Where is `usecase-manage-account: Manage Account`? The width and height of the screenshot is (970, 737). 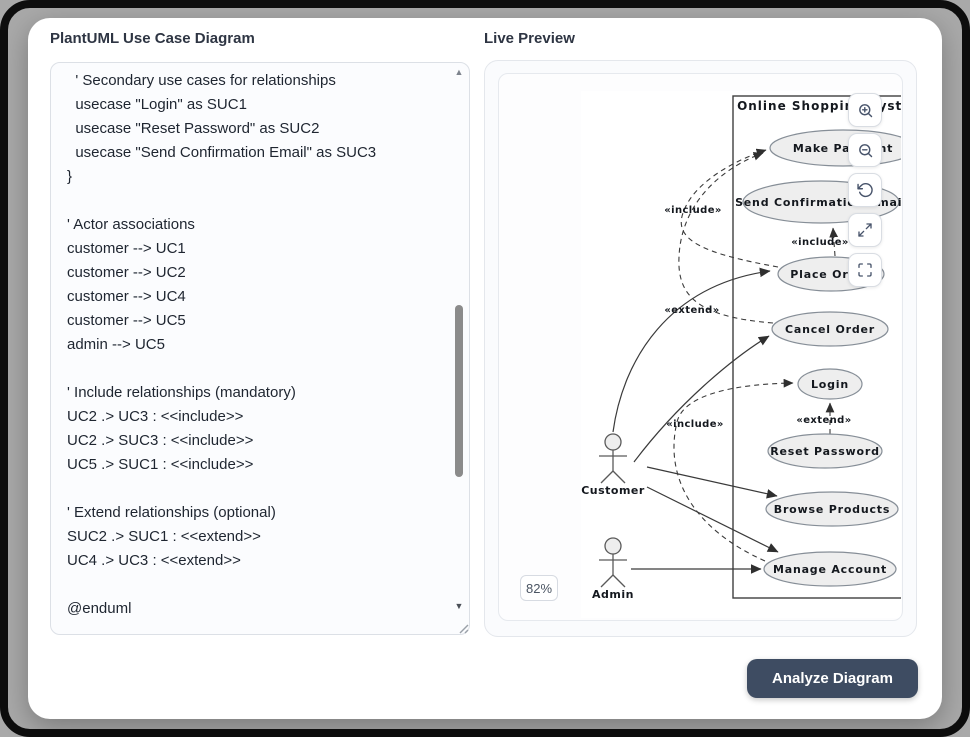 usecase-manage-account: Manage Account is located at coordinates (830, 569).